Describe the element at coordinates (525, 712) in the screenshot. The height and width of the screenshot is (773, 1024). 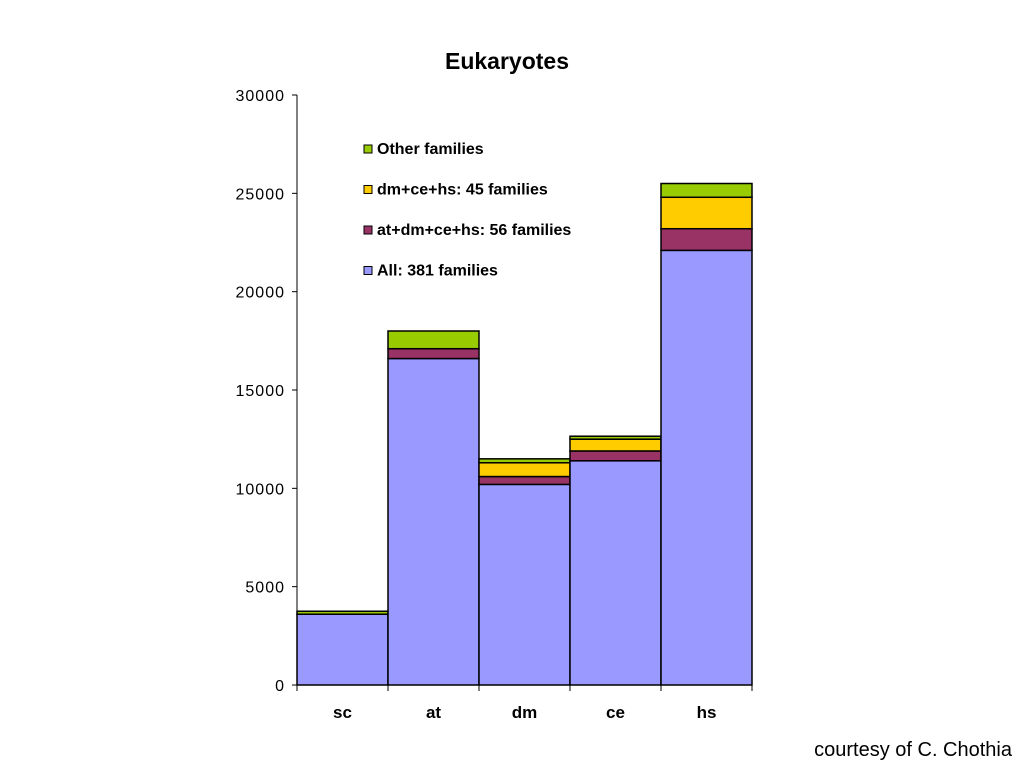
I see `x-tick-label-dm: dm` at that location.